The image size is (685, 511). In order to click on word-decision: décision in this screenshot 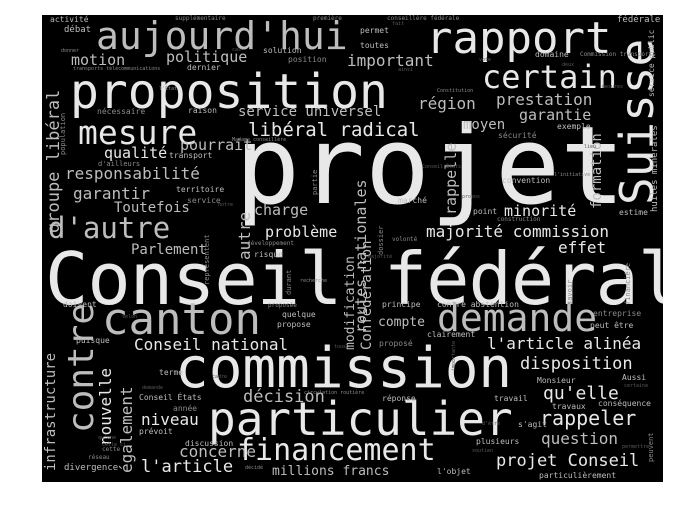, I will do `click(284, 397)`.